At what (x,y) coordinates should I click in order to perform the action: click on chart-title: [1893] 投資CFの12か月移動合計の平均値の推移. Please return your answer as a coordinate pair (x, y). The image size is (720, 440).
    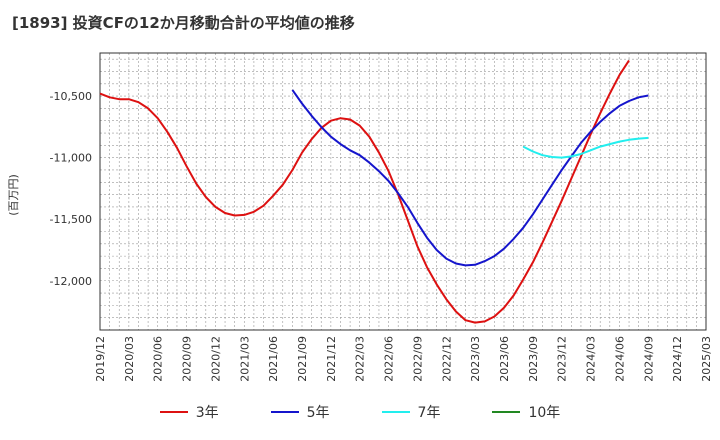
    Looking at the image, I should click on (183, 23).